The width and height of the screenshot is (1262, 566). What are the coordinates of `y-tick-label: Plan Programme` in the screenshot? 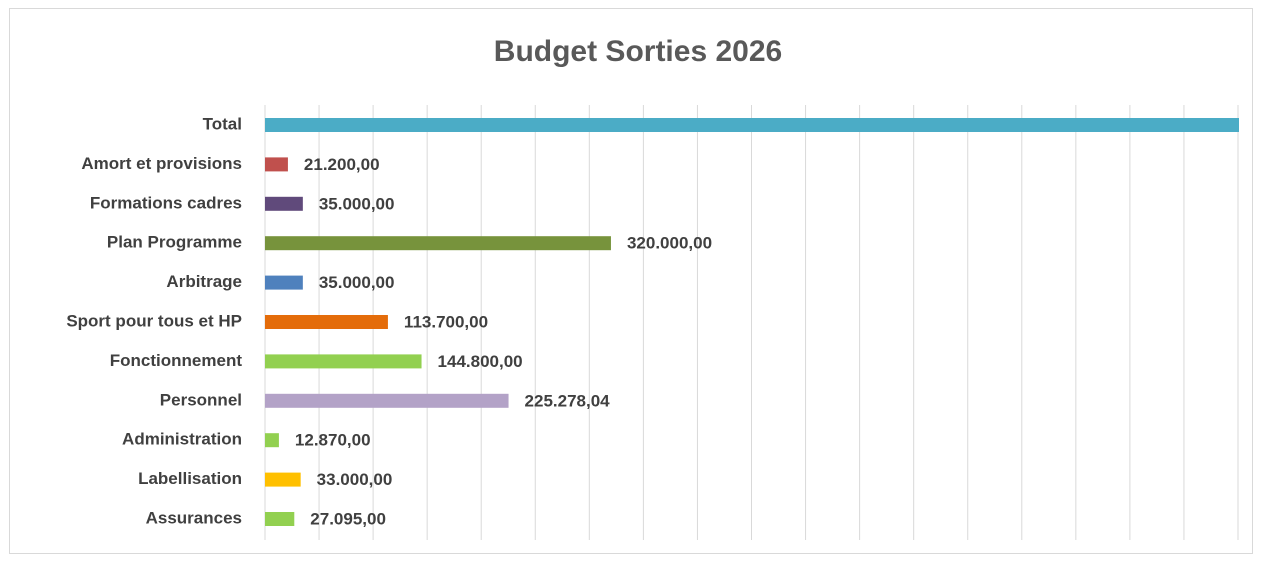 It's located at (174, 242).